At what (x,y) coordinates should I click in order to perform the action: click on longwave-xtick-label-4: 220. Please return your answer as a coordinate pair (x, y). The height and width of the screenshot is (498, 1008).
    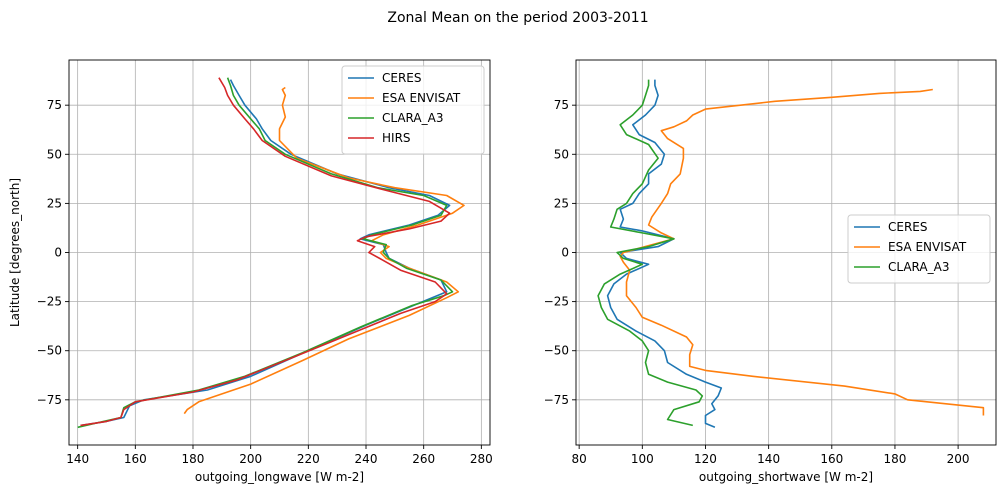
    Looking at the image, I should click on (308, 459).